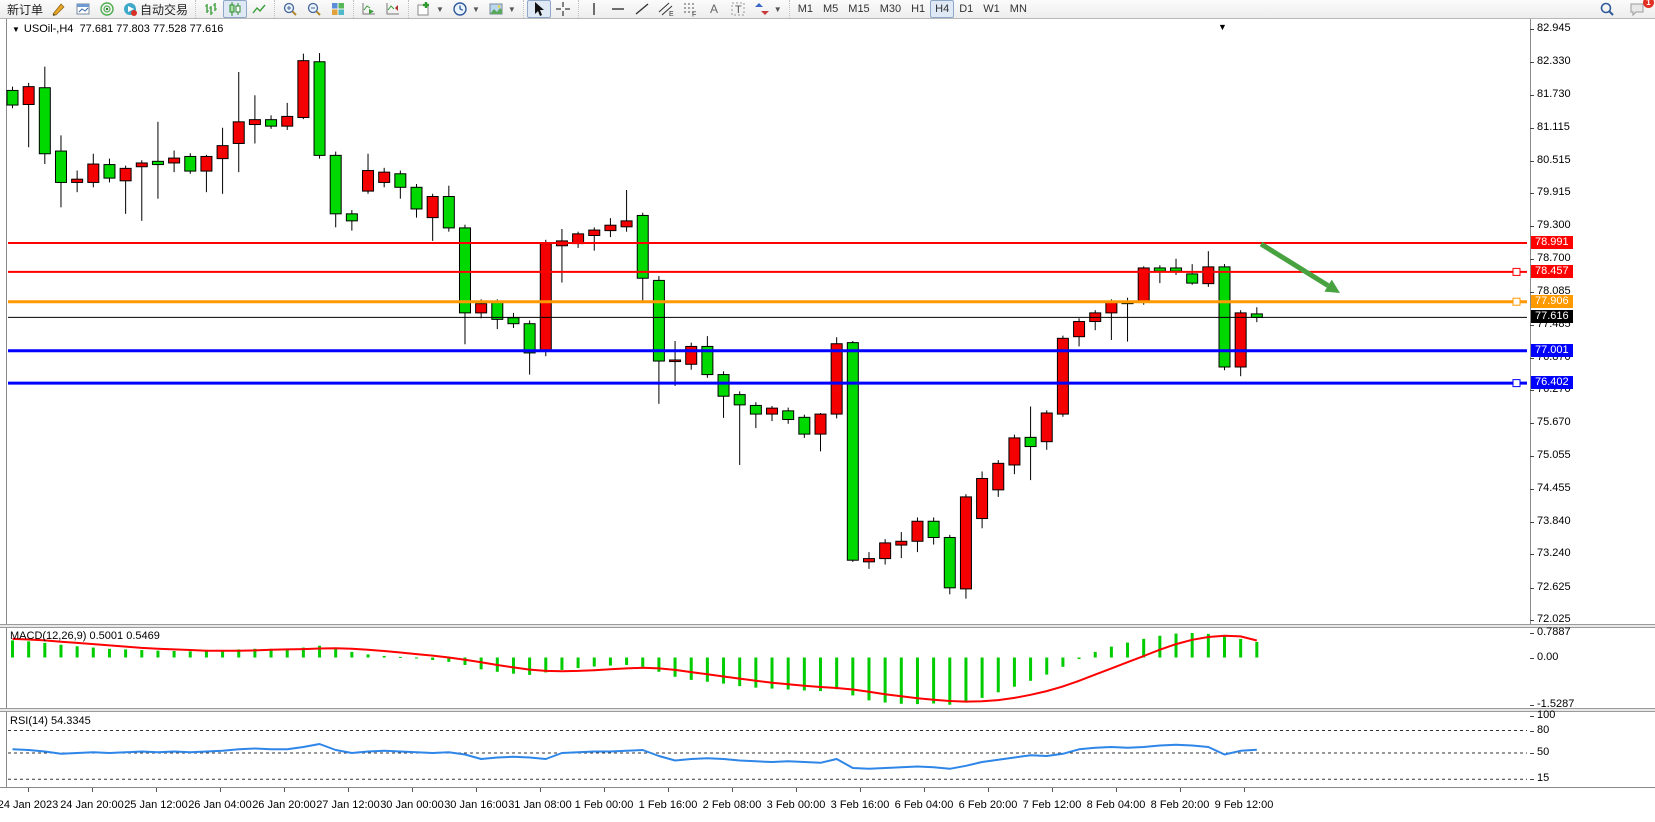  What do you see at coordinates (618, 9) in the screenshot?
I see `horizontal-line-button` at bounding box center [618, 9].